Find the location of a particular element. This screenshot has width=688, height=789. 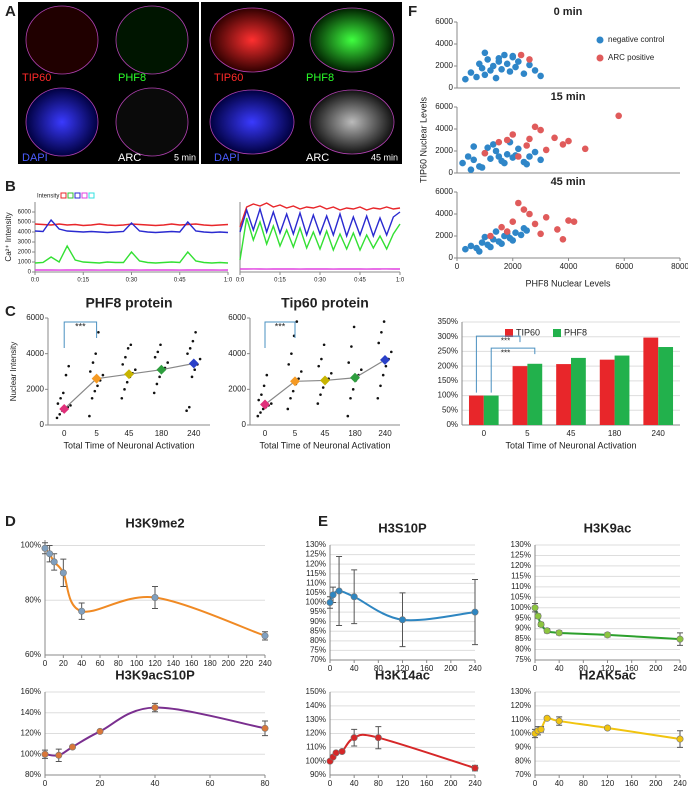

y-tick-label: 125% is located at coordinates (521, 555).